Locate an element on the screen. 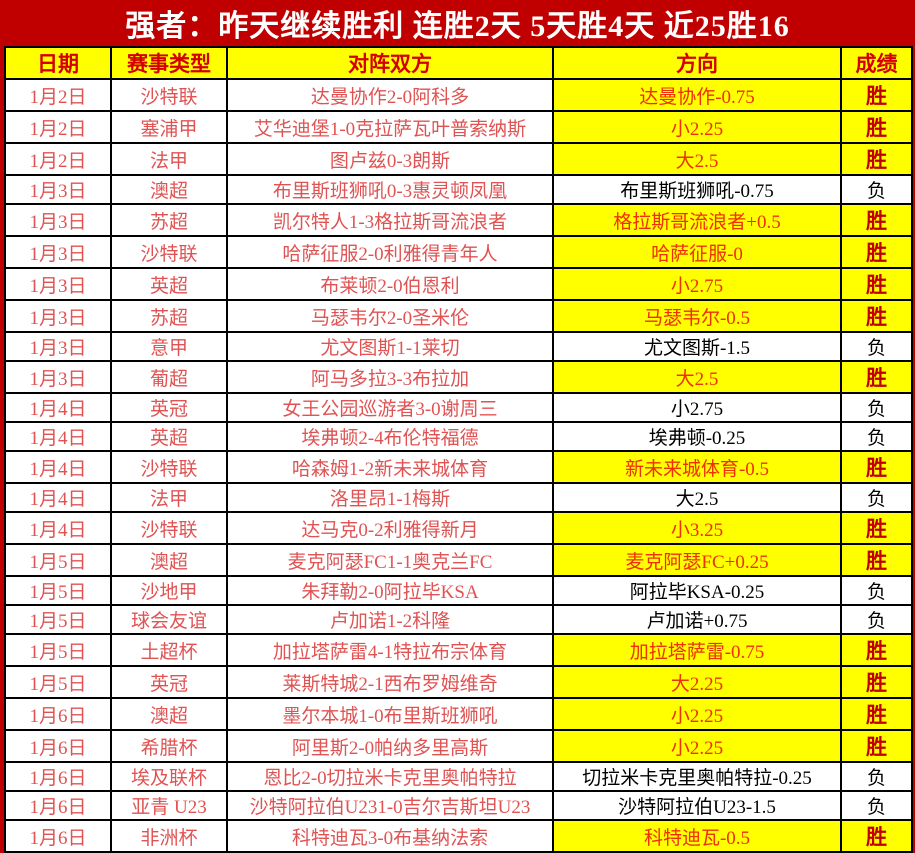 This screenshot has height=853, width=915. direction-cell: 达曼协作-0.75 is located at coordinates (697, 95).